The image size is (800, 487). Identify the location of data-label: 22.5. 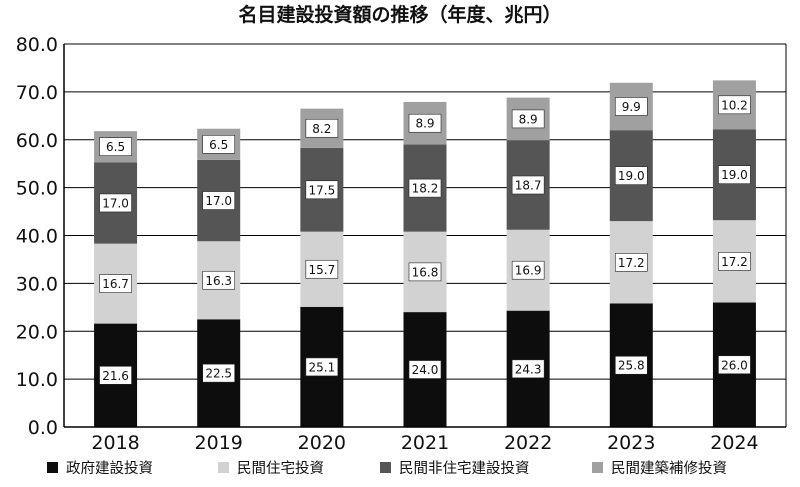
(218, 374).